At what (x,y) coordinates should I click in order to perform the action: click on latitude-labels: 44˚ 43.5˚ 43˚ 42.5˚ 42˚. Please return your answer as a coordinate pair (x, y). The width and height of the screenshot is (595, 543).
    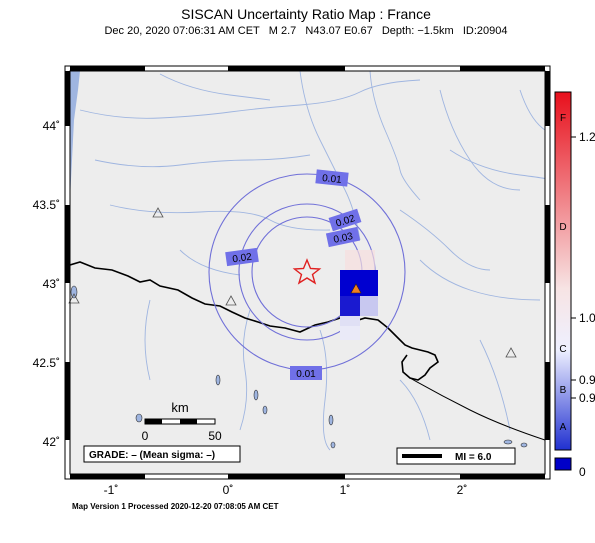
    Looking at the image, I should click on (46, 284).